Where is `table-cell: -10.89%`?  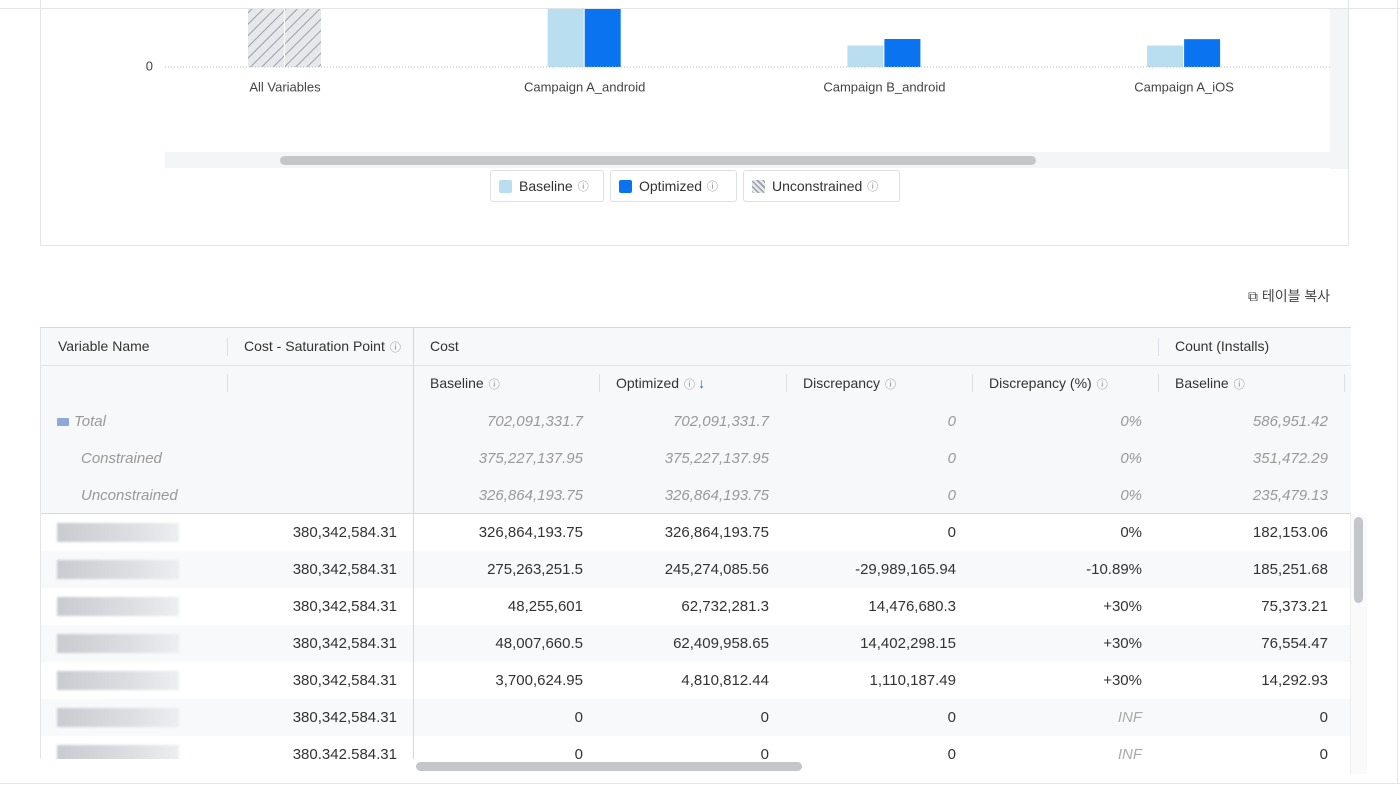 table-cell: -10.89% is located at coordinates (1114, 569).